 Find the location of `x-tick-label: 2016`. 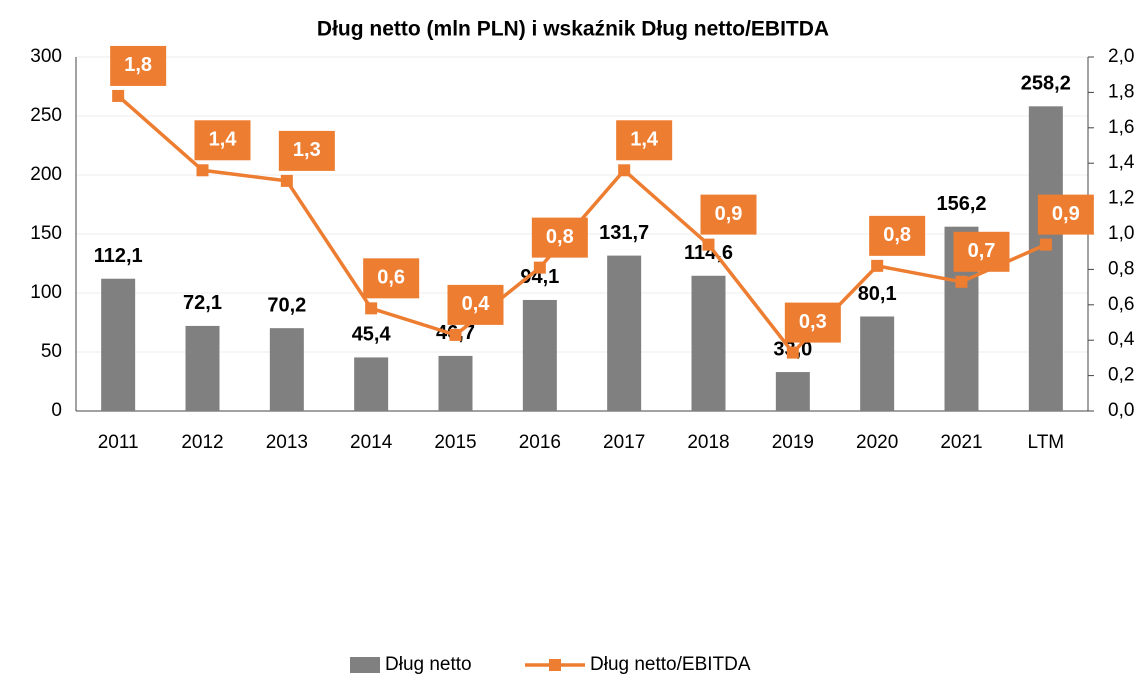

x-tick-label: 2016 is located at coordinates (540, 442).